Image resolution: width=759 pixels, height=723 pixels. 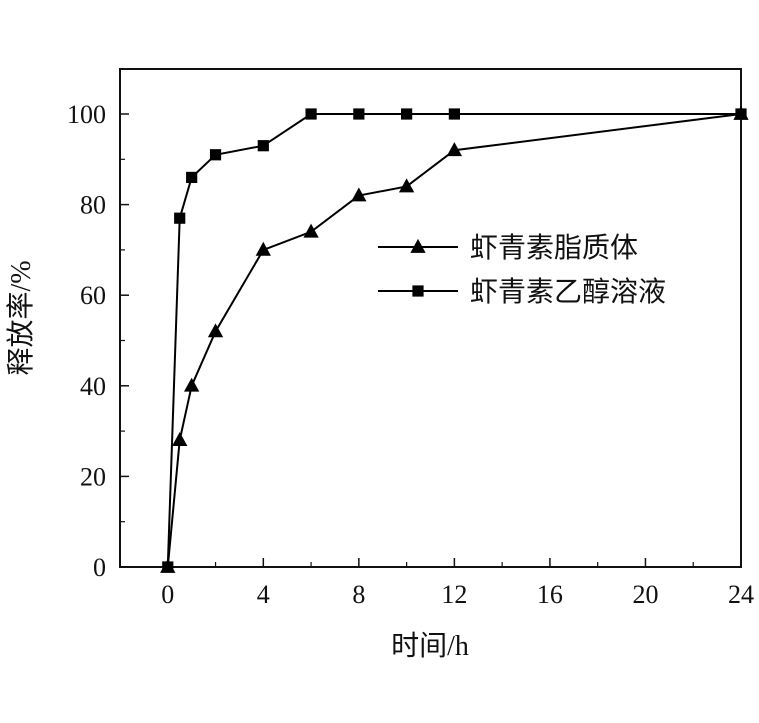 What do you see at coordinates (554, 248) in the screenshot?
I see `legend-label: 虾青素脂质体` at bounding box center [554, 248].